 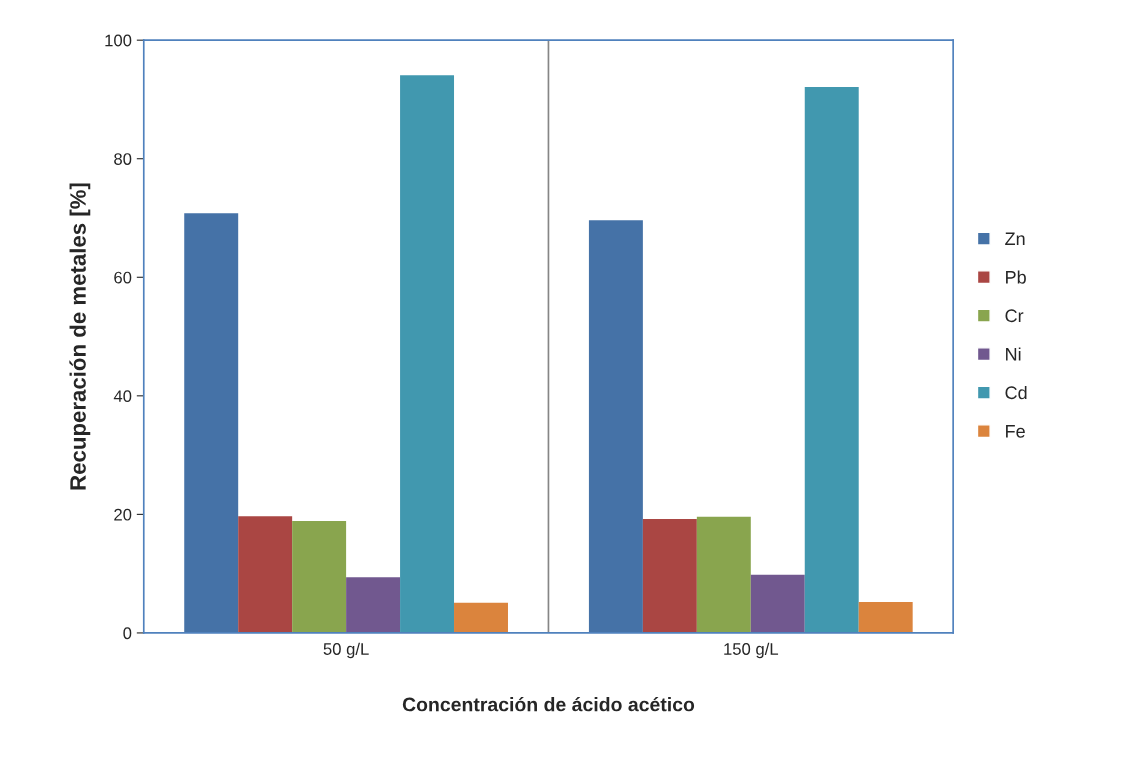 I want to click on y-axis-title: Recuperación de metales [%], so click(x=80, y=336).